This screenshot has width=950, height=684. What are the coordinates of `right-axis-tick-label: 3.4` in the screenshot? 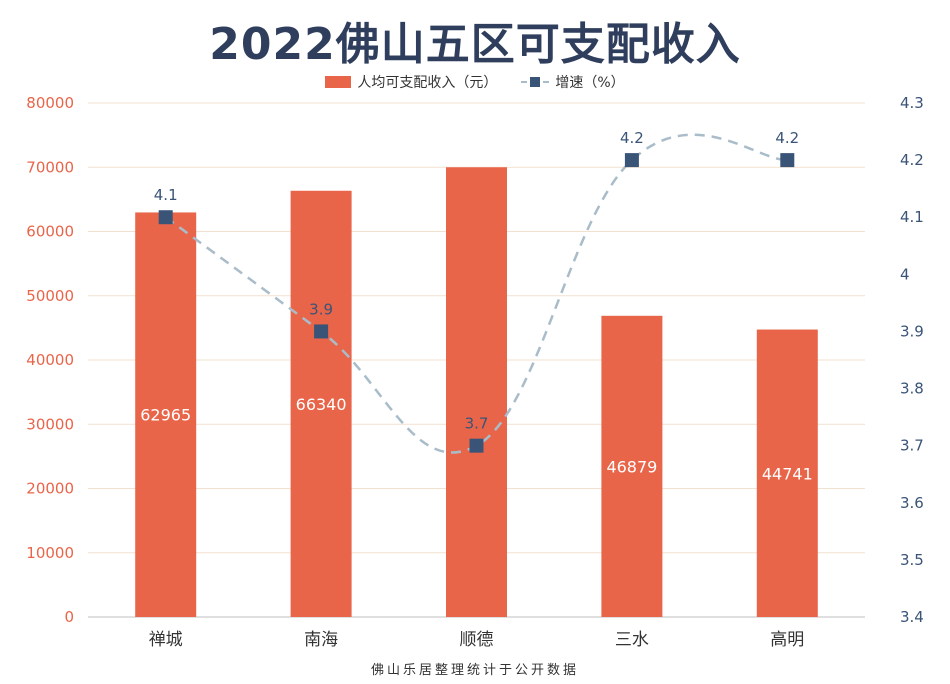 It's located at (912, 617).